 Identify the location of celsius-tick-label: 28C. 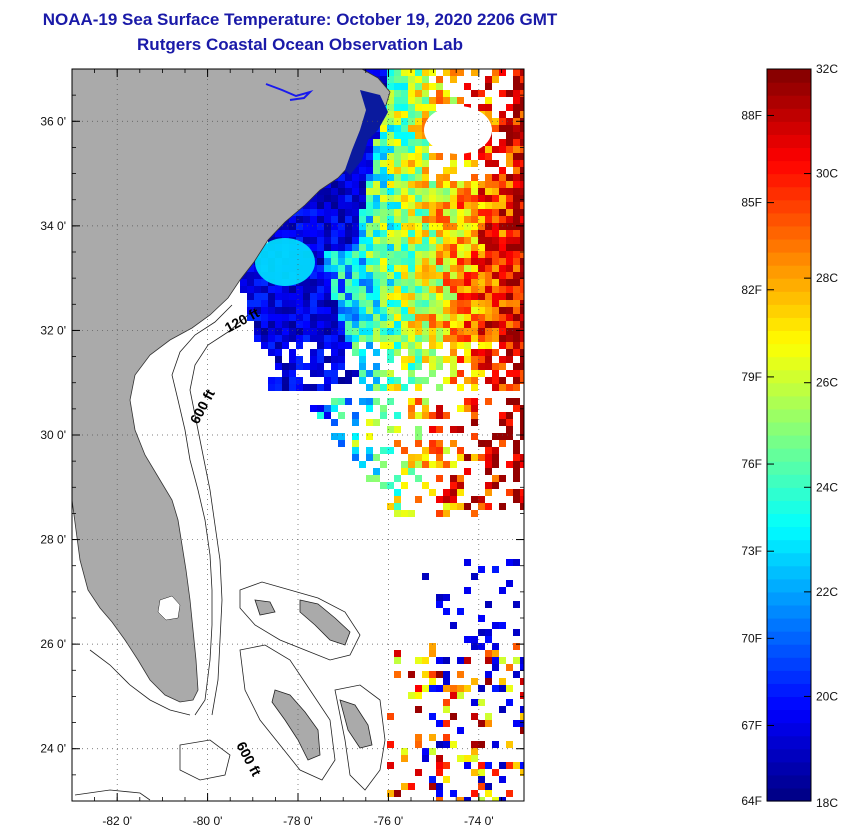
(827, 278).